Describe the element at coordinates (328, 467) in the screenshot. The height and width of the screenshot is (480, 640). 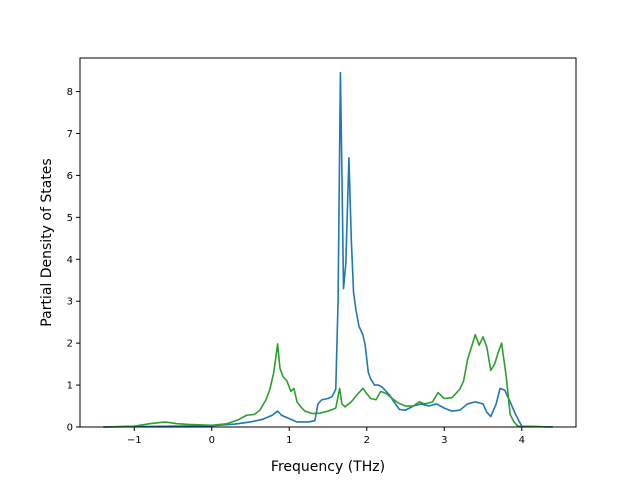
I see `x-axis-label: Frequency (THz)` at that location.